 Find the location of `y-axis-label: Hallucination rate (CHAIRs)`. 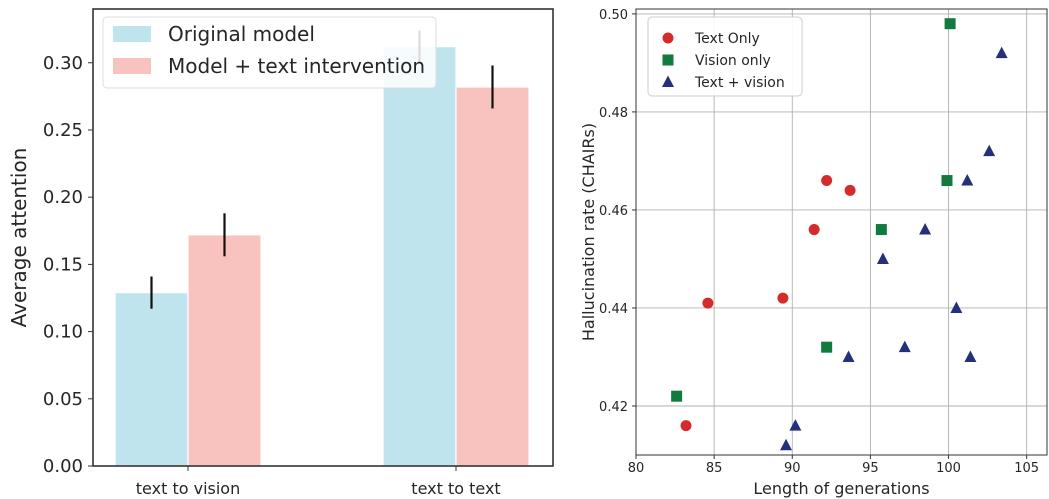

y-axis-label: Hallucination rate (CHAIRs) is located at coordinates (588, 232).